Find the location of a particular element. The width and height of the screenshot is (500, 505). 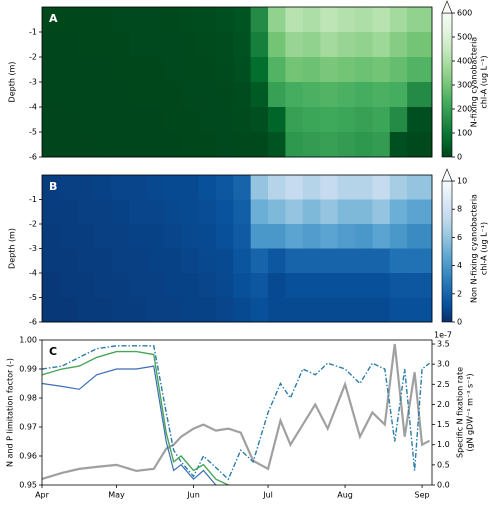

colorbar-tick-label: 10 is located at coordinates (462, 181).